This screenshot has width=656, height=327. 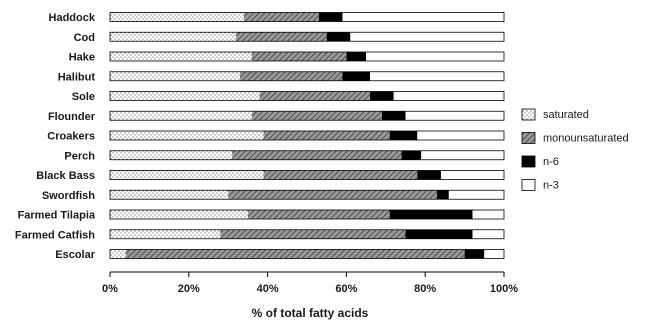 I want to click on legend-label-n-3: n-3, so click(x=551, y=186).